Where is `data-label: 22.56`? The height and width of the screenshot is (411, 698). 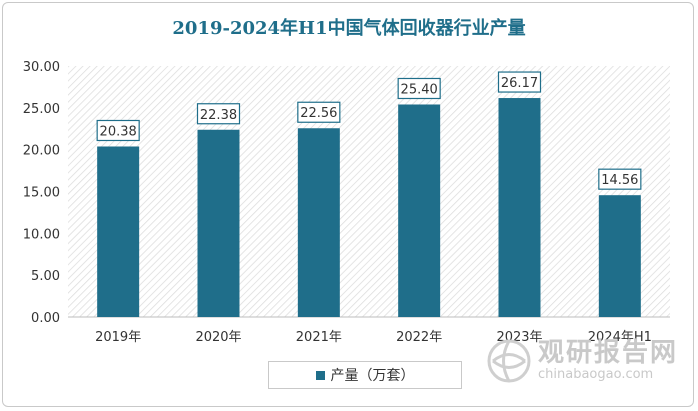 data-label: 22.56 is located at coordinates (318, 113).